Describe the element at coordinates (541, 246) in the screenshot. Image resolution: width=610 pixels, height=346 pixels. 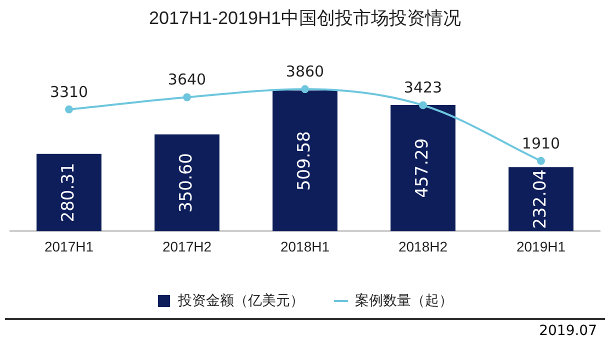
I see `x-tick-label: 2019H1` at that location.